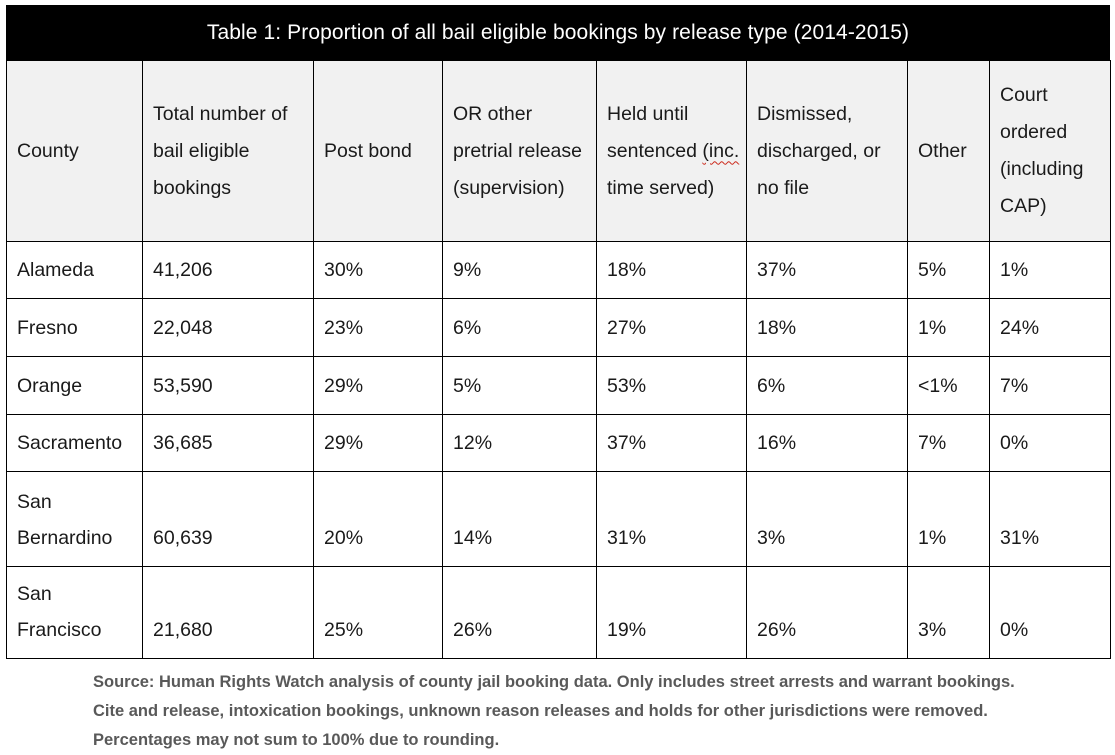 The image size is (1115, 755). What do you see at coordinates (671, 612) in the screenshot?
I see `data-cell: 19%` at bounding box center [671, 612].